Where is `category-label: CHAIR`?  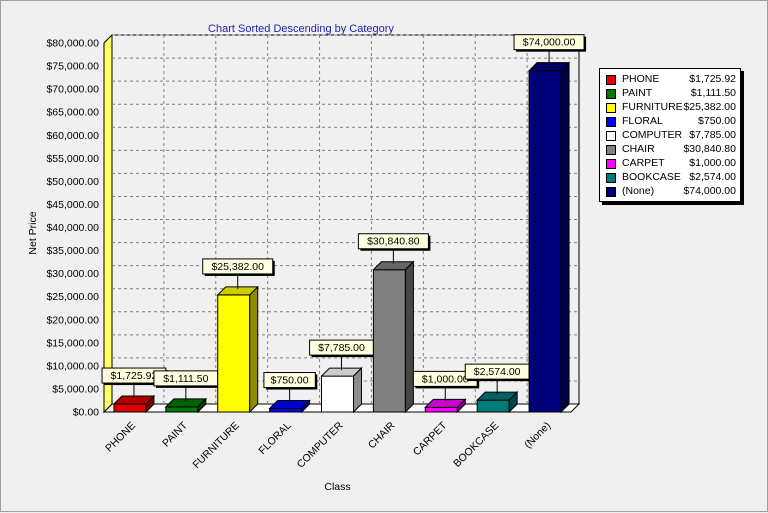
category-label: CHAIR is located at coordinates (382, 435).